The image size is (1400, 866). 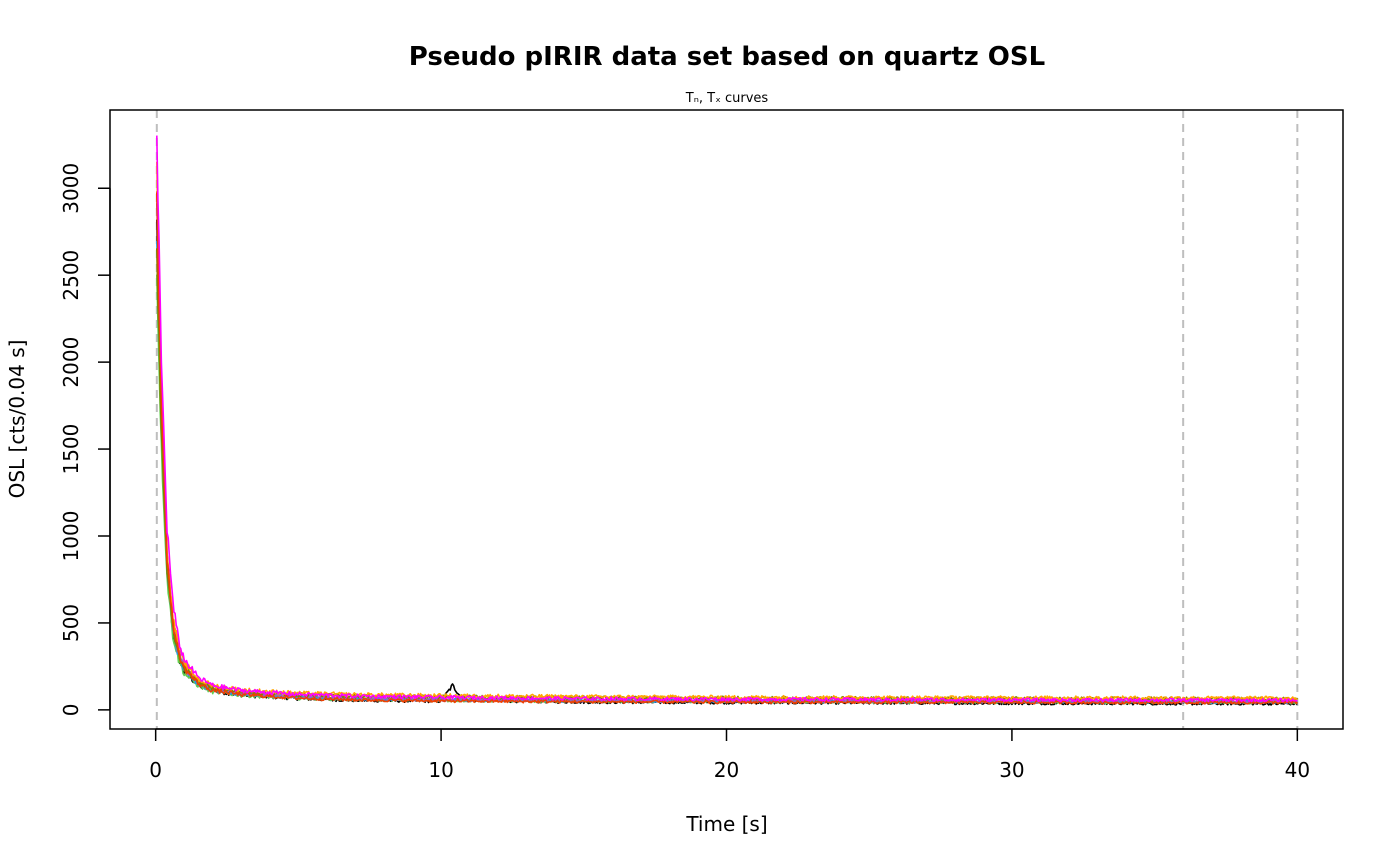 I want to click on y-tick-label: 500, so click(x=71, y=623).